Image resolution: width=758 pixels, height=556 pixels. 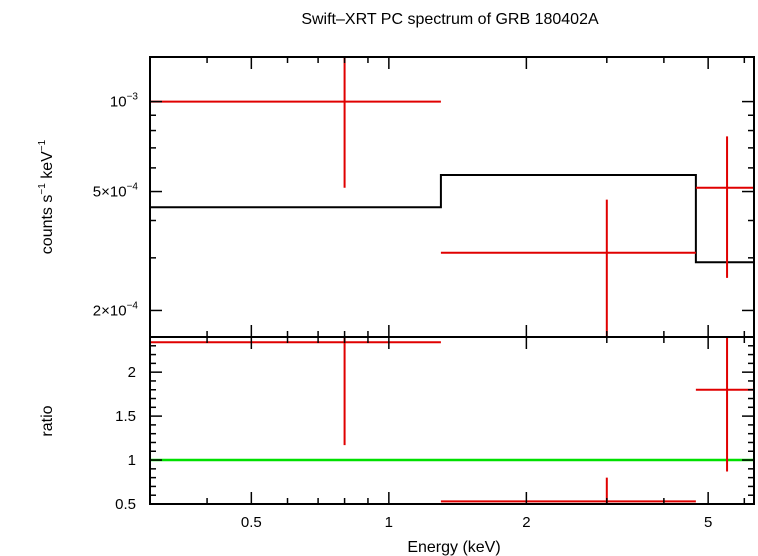 I want to click on x-tick-labels: 0.5 1 2 5, so click(x=476, y=522).